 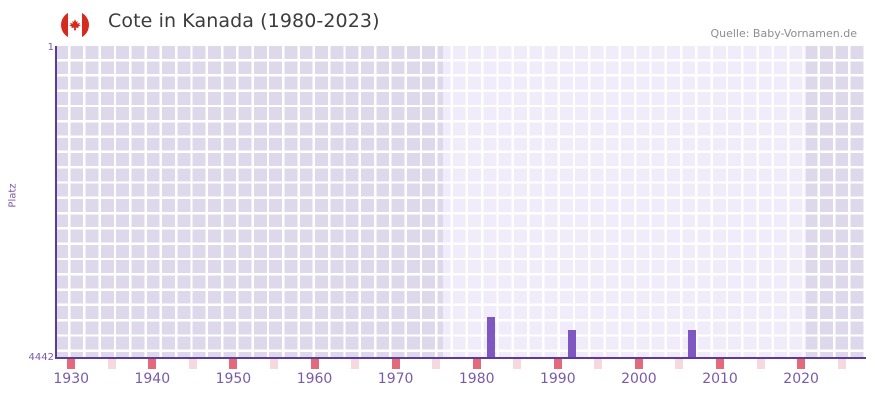 What do you see at coordinates (41, 357) in the screenshot?
I see `y-axis-tick-bottom: 4442` at bounding box center [41, 357].